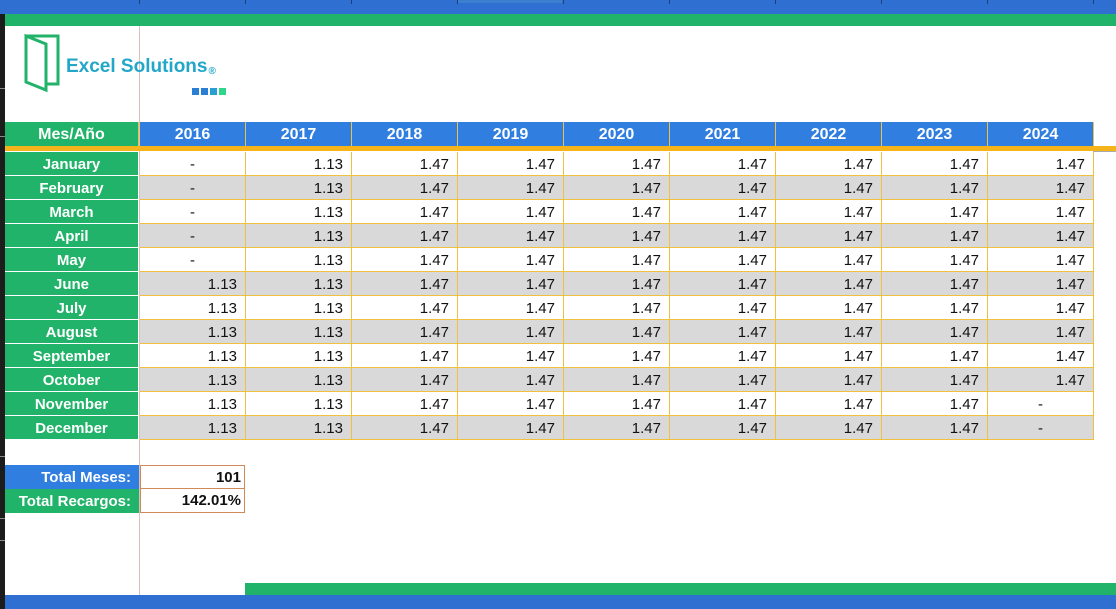 Image resolution: width=1116 pixels, height=609 pixels. What do you see at coordinates (72, 188) in the screenshot?
I see `month-label: February` at bounding box center [72, 188].